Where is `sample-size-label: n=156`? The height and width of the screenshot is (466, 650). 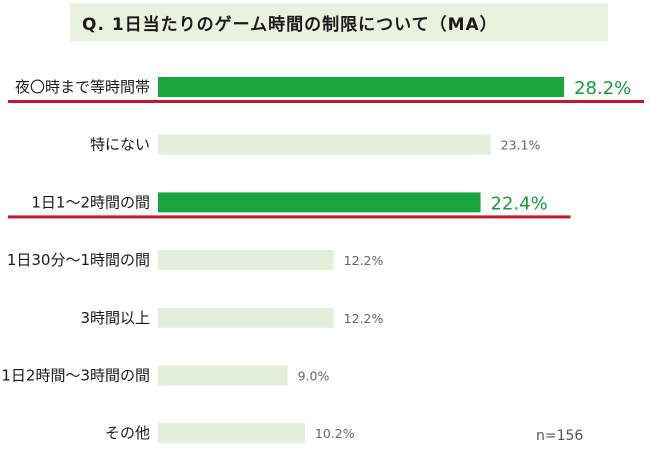
sample-size-label: n=156 is located at coordinates (560, 436).